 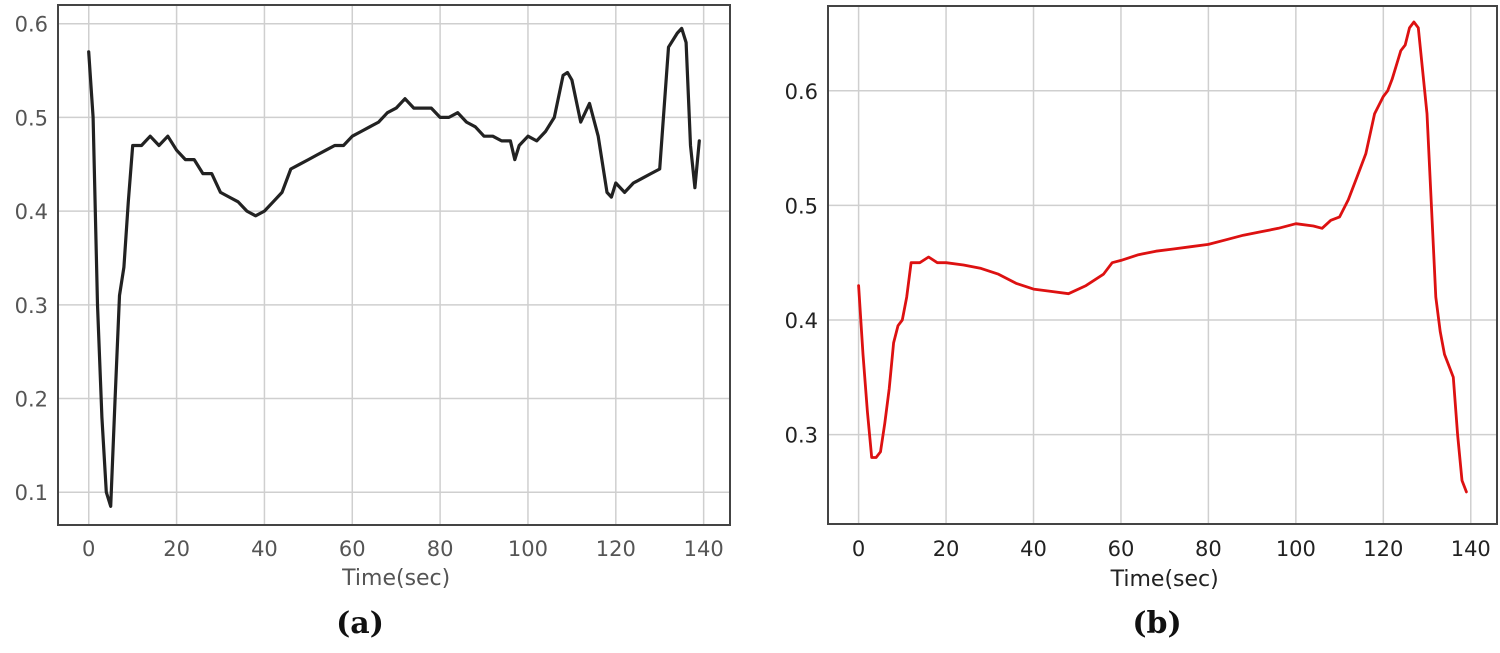 What do you see at coordinates (1156, 623) in the screenshot?
I see `panel-caption: (b)` at bounding box center [1156, 623].